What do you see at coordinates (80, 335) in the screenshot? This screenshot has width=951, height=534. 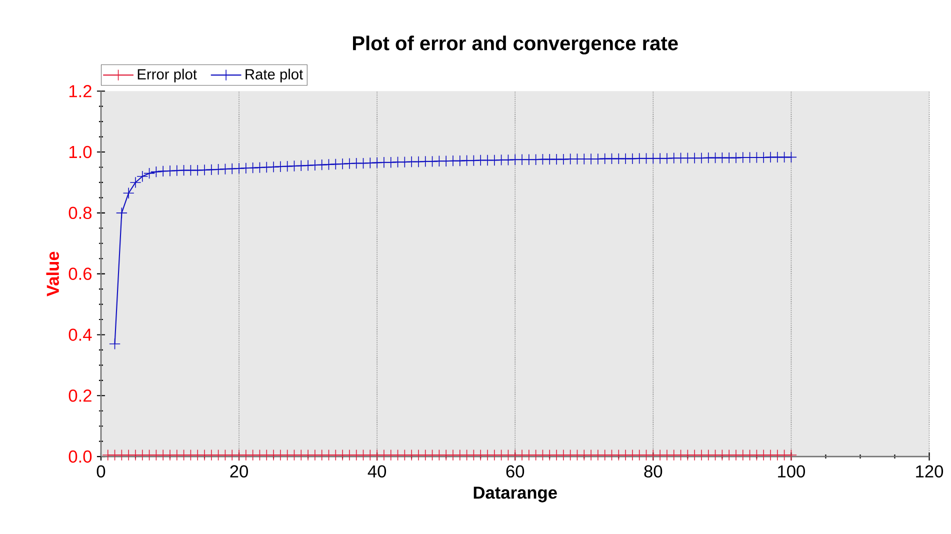 I see `y-tick-label: 0.4` at bounding box center [80, 335].